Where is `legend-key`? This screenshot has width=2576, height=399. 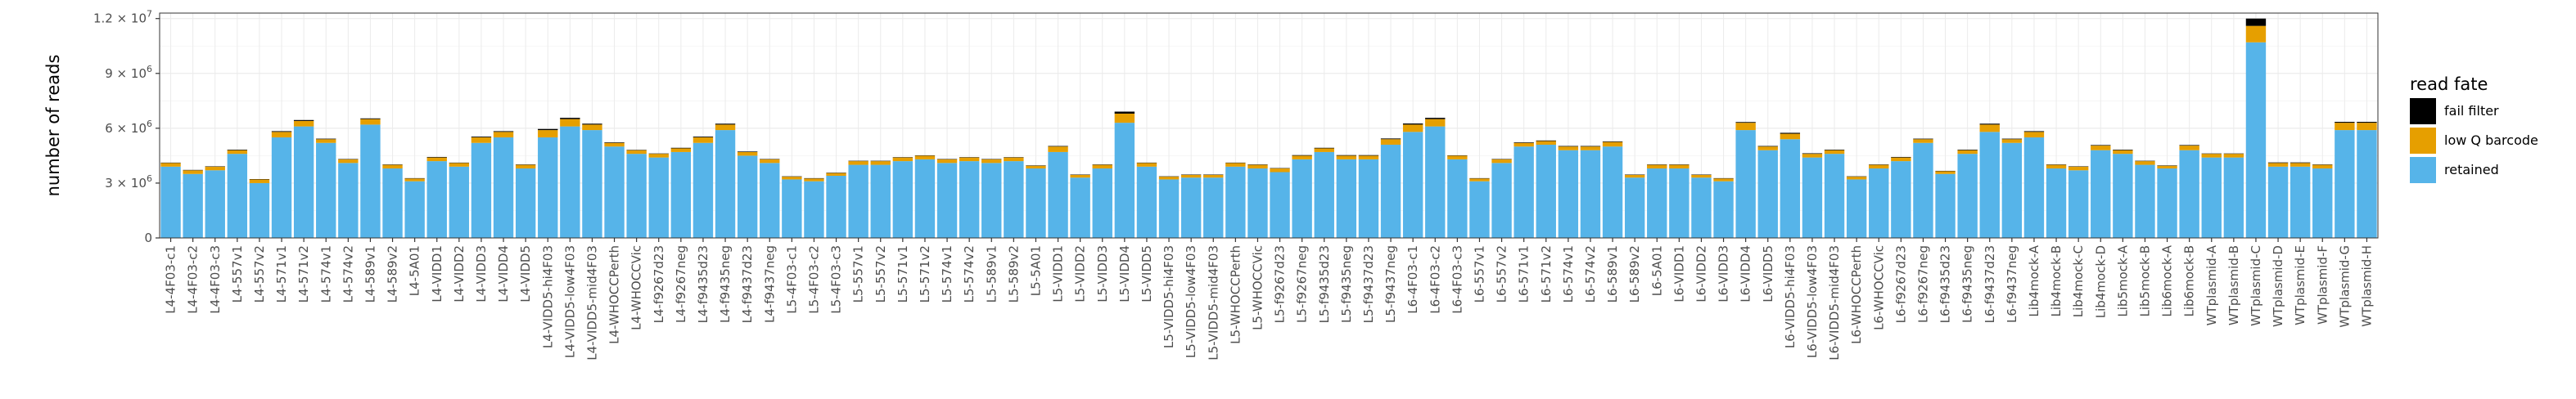
legend-key is located at coordinates (2423, 111).